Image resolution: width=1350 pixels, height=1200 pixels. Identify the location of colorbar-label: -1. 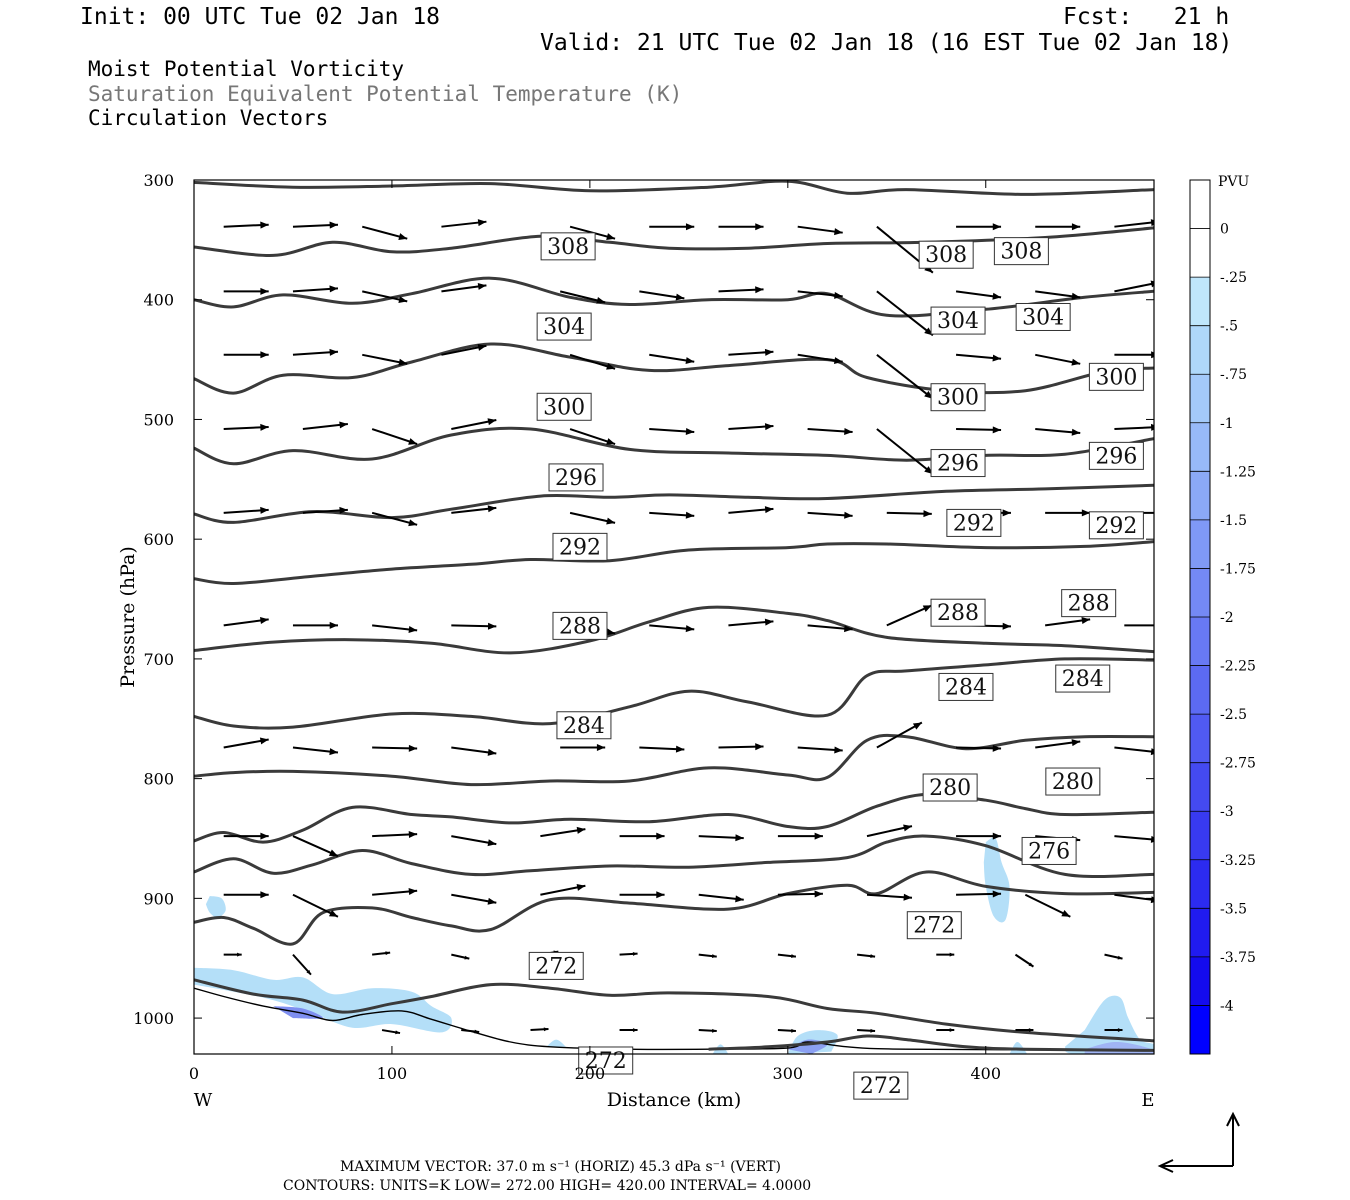
(1227, 424).